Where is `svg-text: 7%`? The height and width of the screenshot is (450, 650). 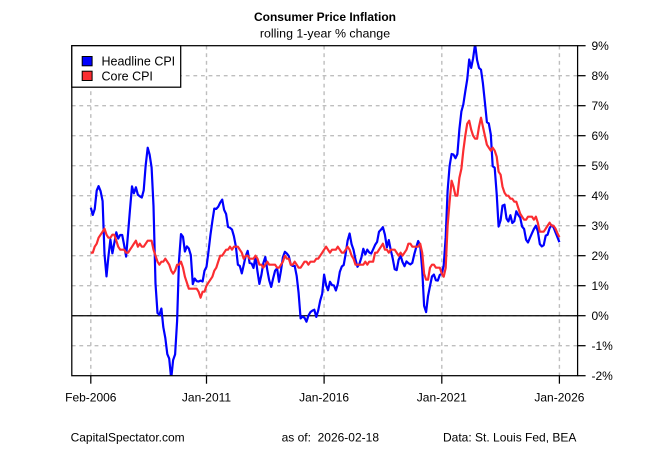
svg-text: 7% is located at coordinates (601, 106).